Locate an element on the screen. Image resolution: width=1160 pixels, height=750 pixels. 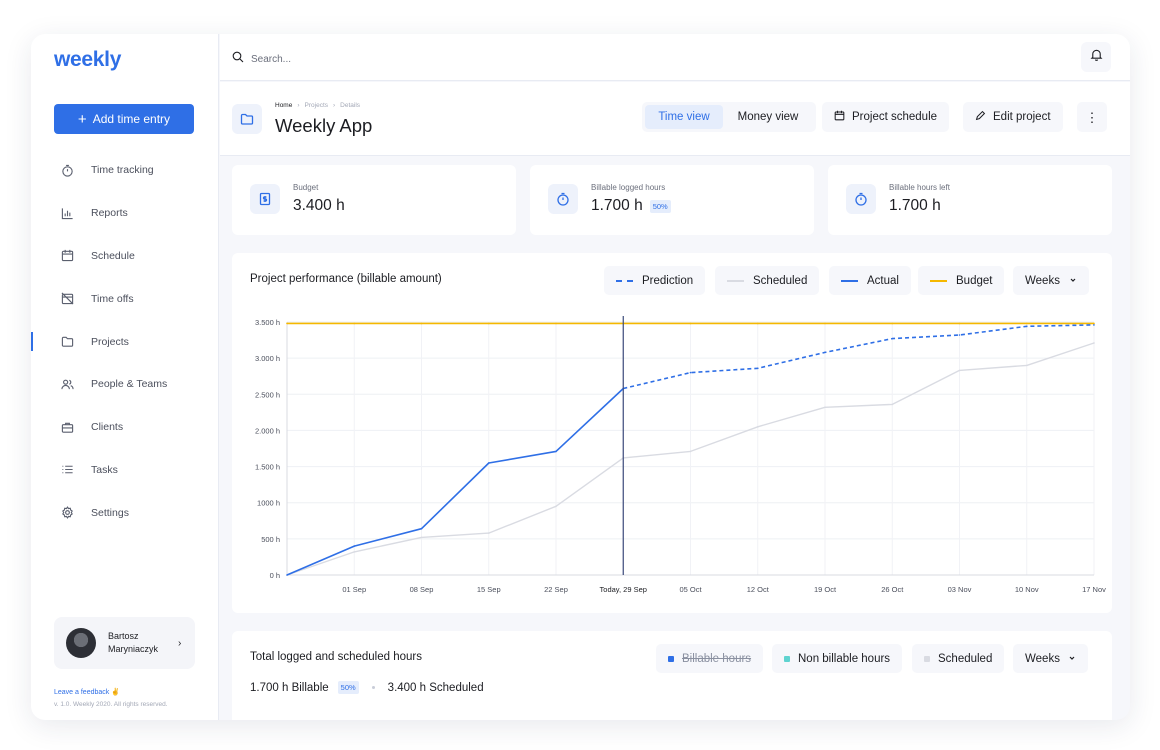
breadcrumb: Home › Projects › Details is located at coordinates (317, 105).